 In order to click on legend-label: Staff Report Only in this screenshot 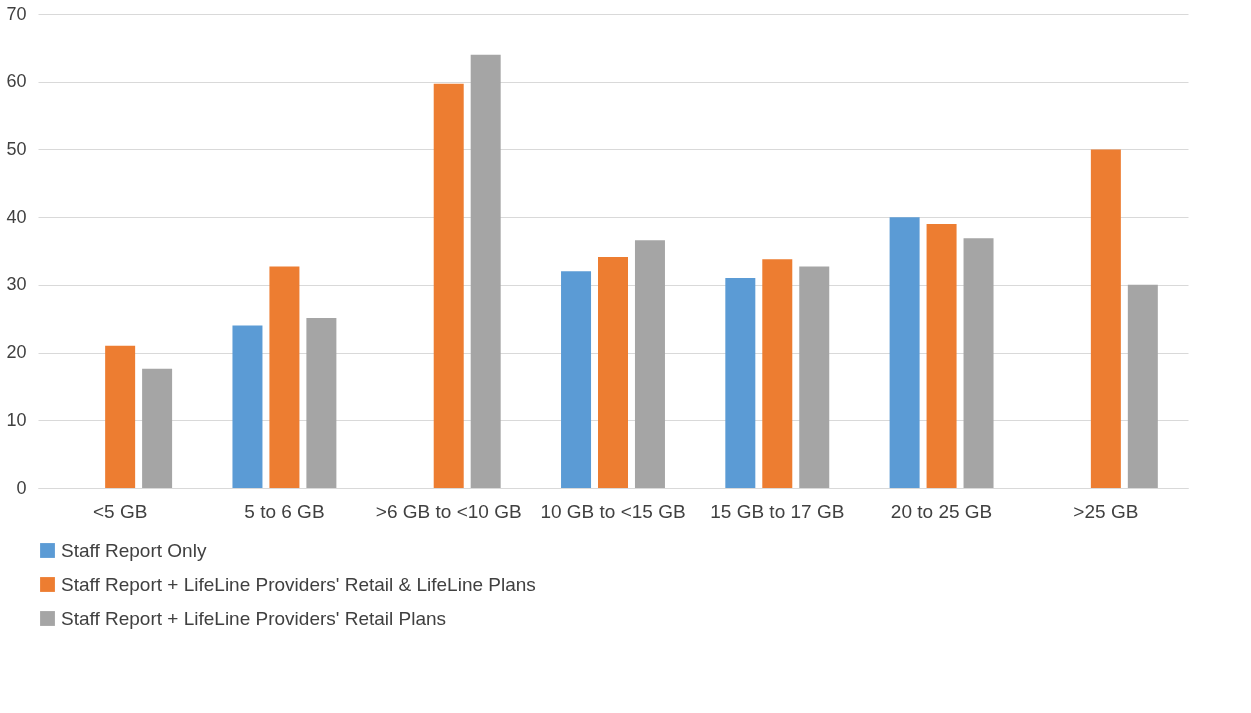, I will do `click(134, 550)`.